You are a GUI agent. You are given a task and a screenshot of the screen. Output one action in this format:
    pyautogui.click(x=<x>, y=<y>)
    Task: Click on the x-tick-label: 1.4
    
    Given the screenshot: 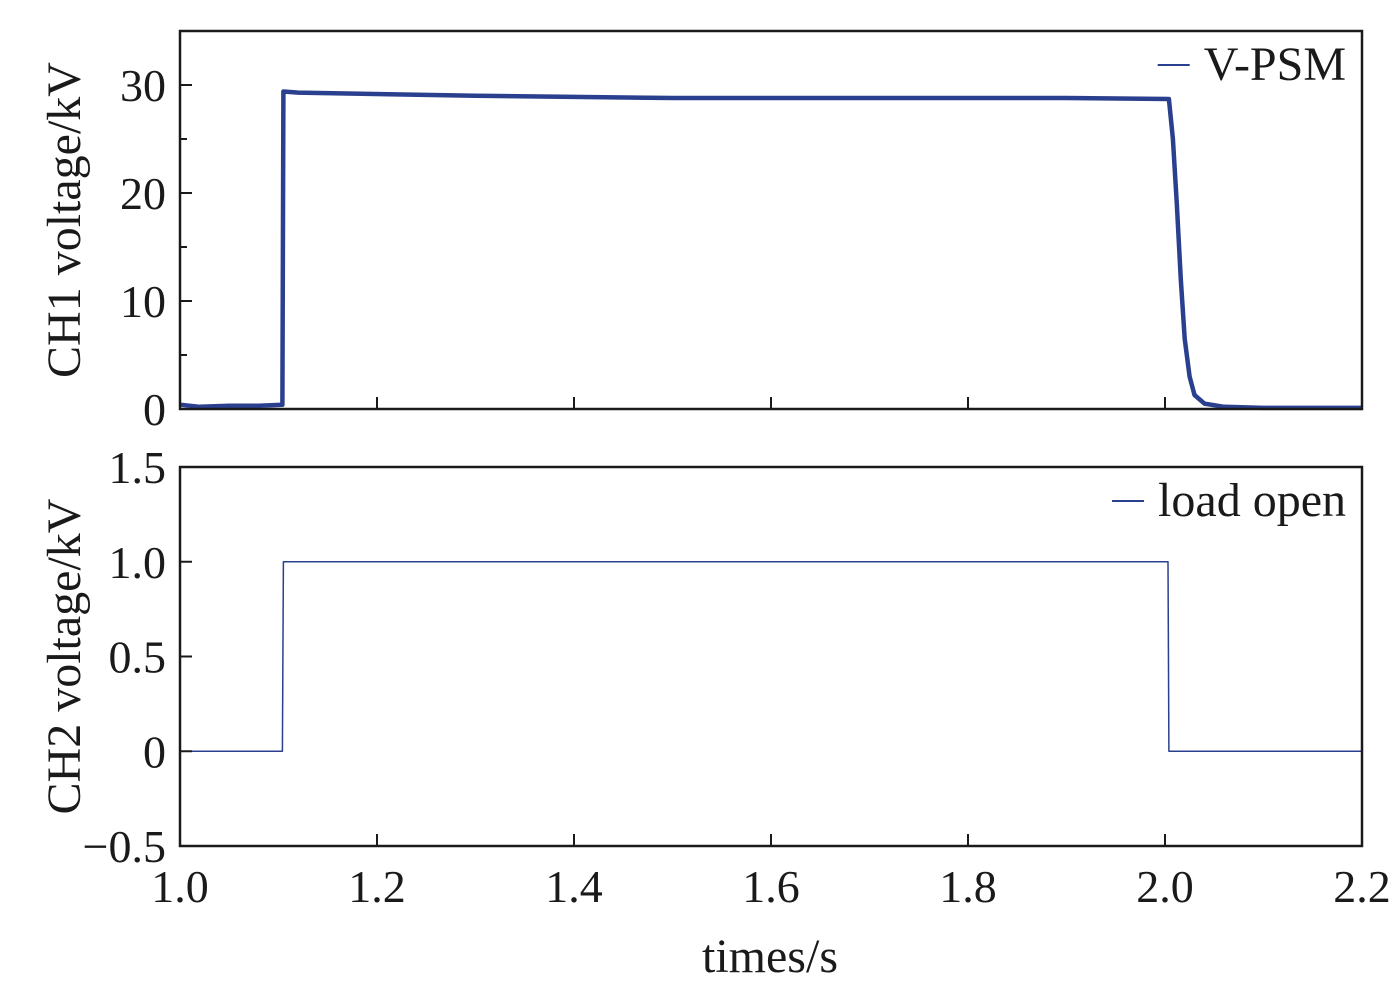 What is the action you would take?
    pyautogui.click(x=574, y=886)
    